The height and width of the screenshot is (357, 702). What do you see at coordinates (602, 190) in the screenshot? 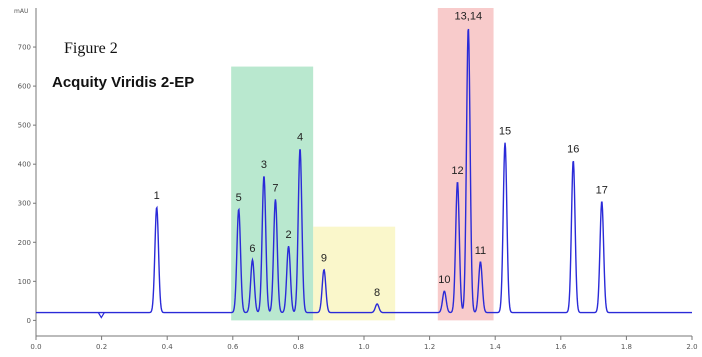
I see `peak-label: 17` at bounding box center [602, 190].